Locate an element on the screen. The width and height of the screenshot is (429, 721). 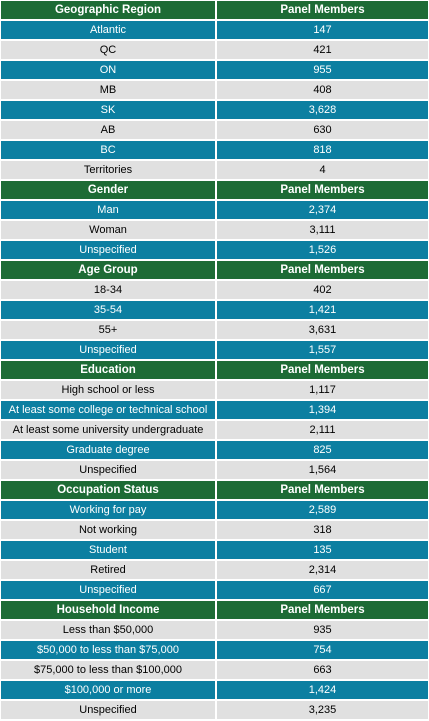
section-header: Education Panel Members is located at coordinates (214, 370).